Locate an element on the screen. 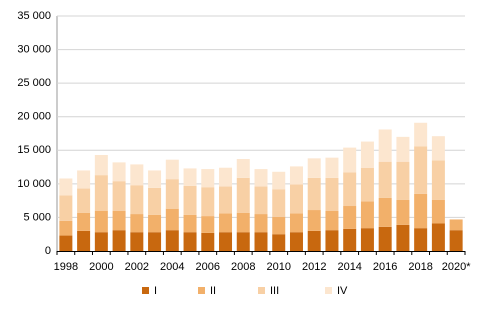 The width and height of the screenshot is (492, 324). y-tick-label: 5 000 is located at coordinates (37, 217).